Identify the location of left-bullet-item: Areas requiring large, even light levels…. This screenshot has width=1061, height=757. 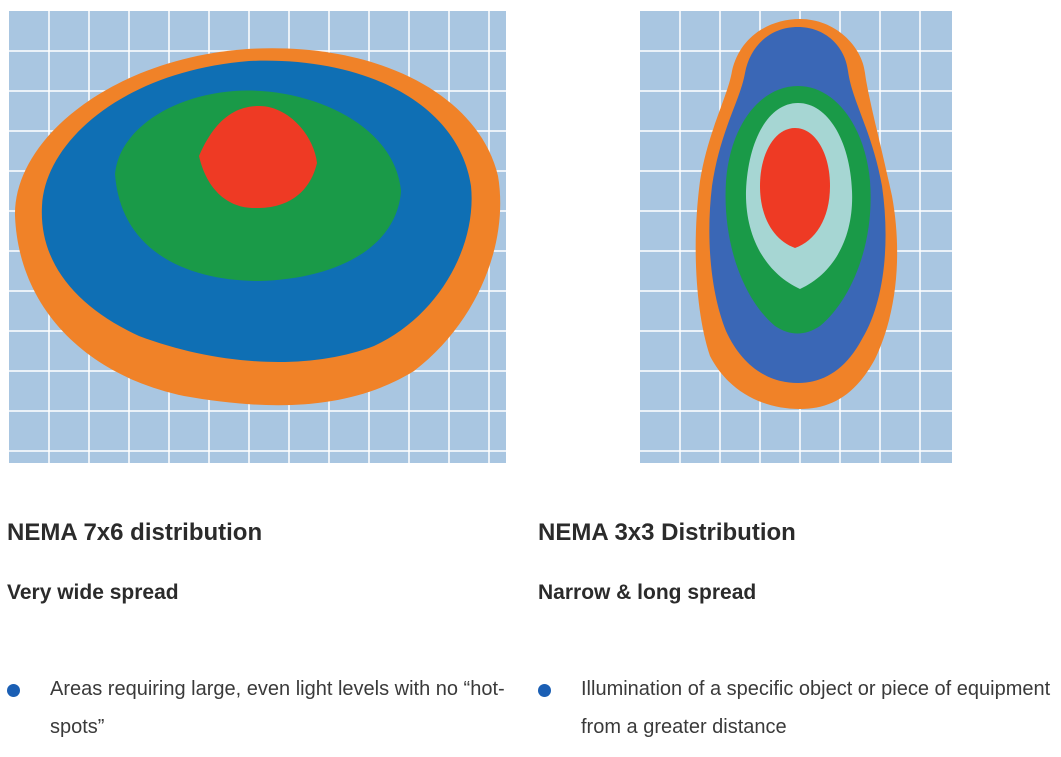
(267, 708).